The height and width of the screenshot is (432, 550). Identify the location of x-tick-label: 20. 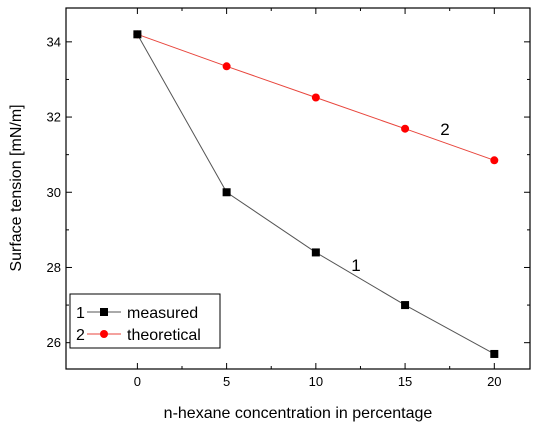
(494, 381).